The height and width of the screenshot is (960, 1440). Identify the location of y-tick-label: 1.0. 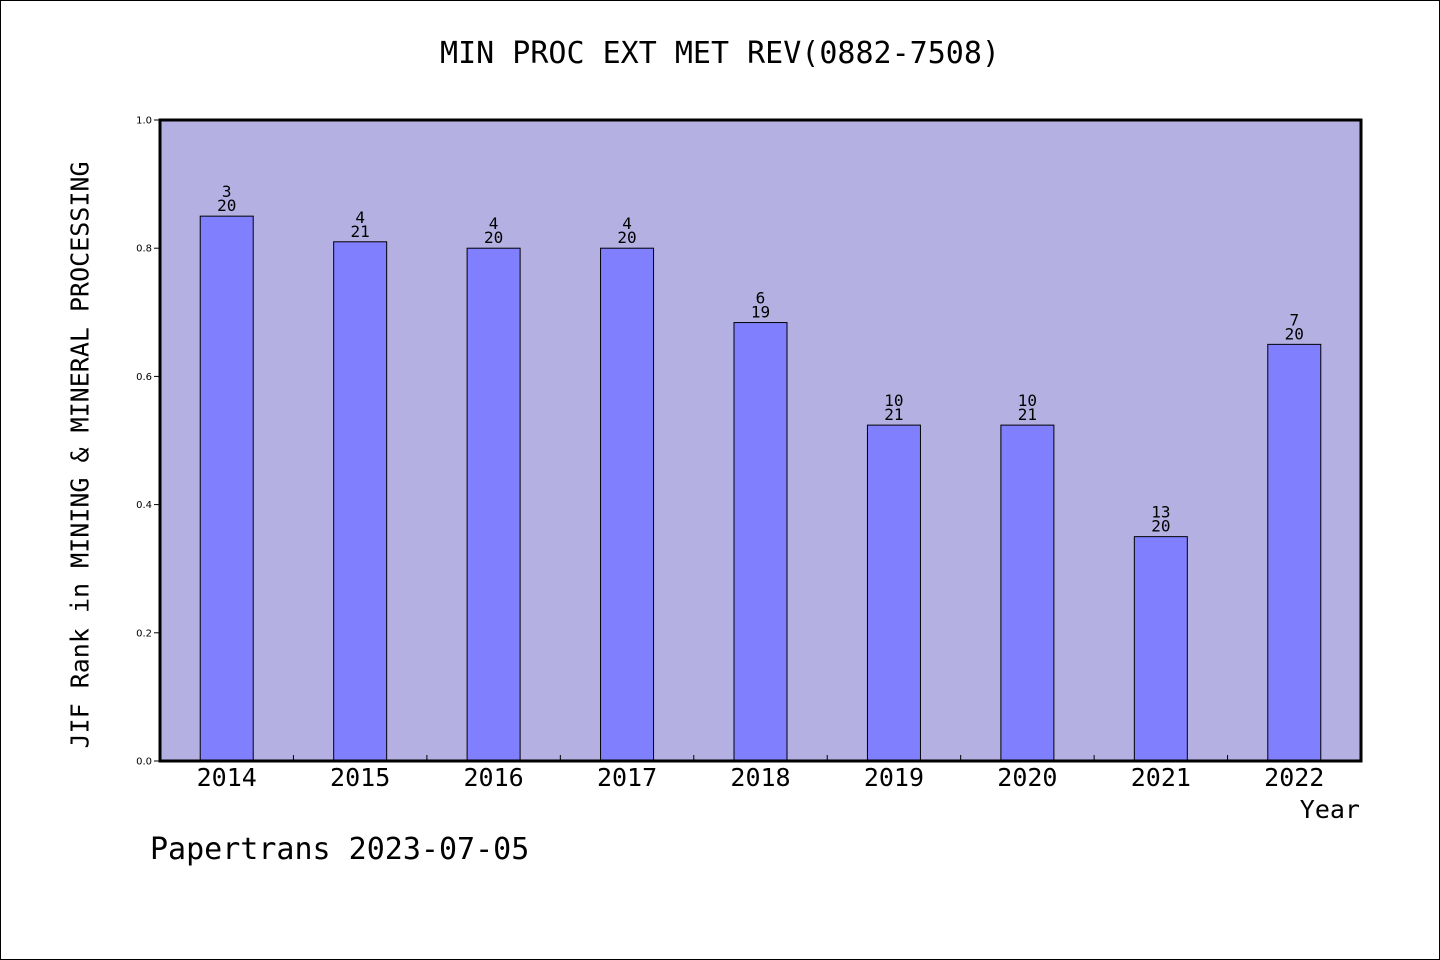
(144, 121).